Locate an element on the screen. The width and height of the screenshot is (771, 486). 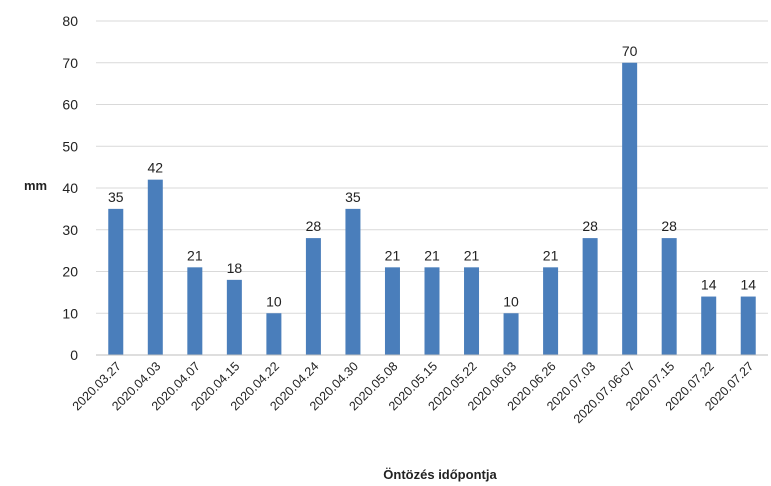
y-tick-label: 50 is located at coordinates (70, 146).